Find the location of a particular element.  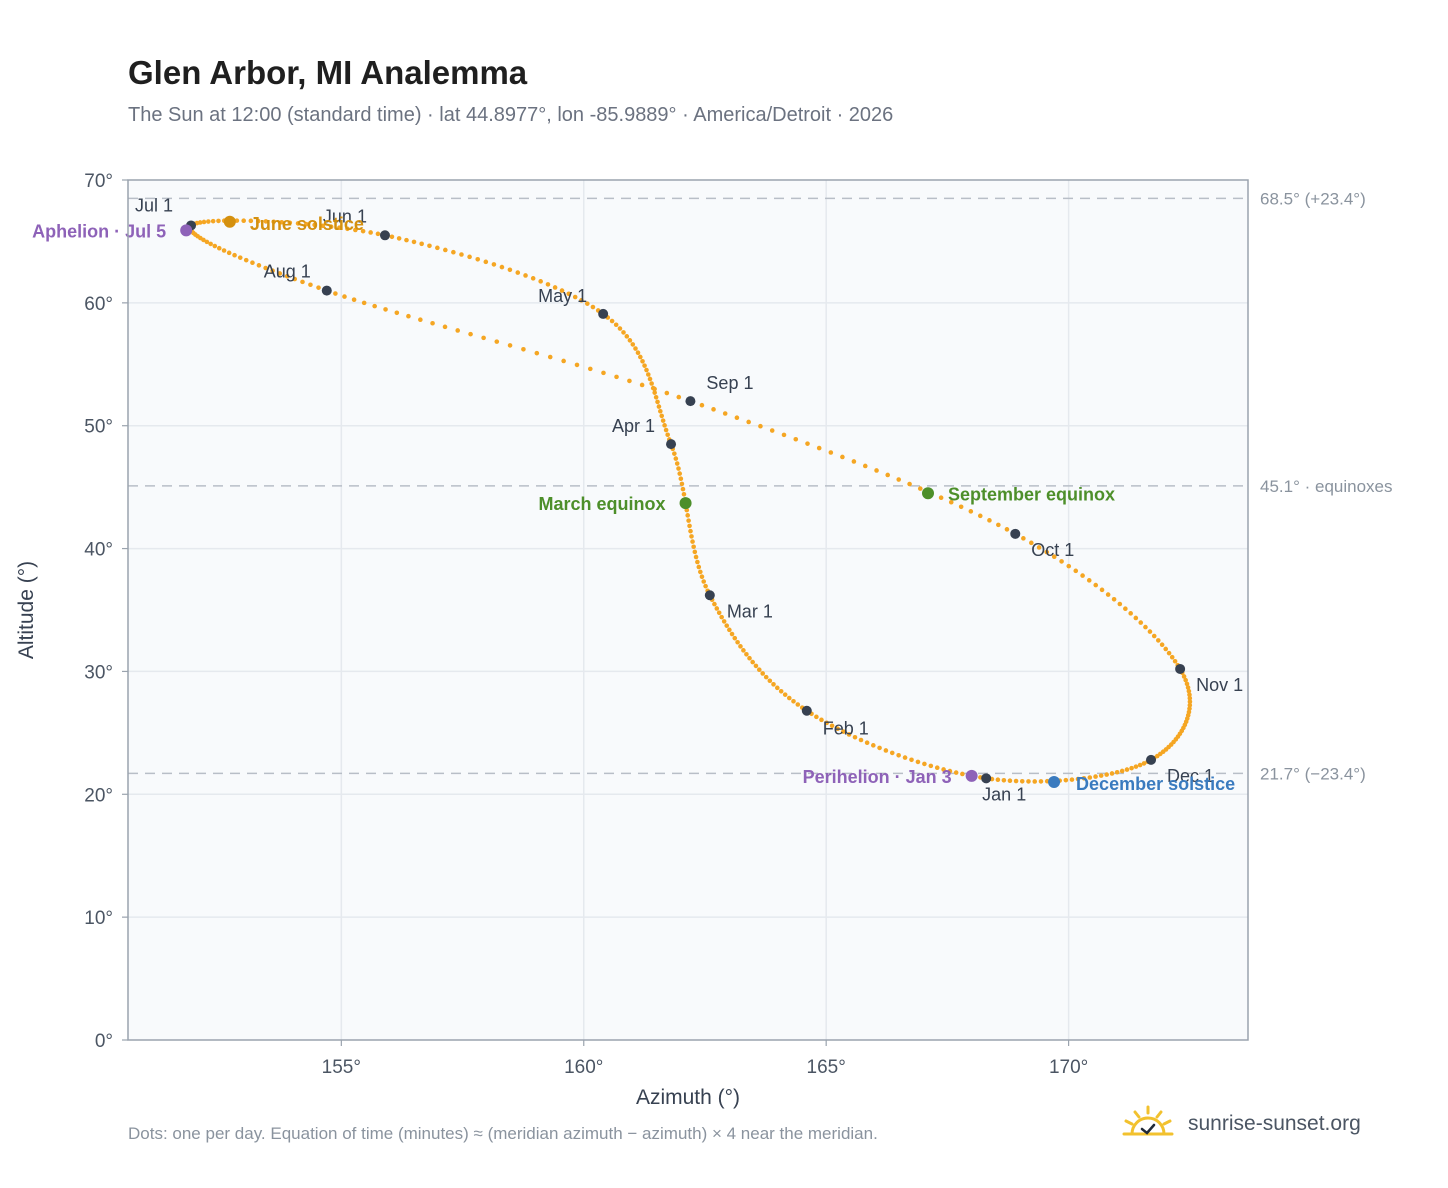

y-tick-label: 60° is located at coordinates (98, 304).